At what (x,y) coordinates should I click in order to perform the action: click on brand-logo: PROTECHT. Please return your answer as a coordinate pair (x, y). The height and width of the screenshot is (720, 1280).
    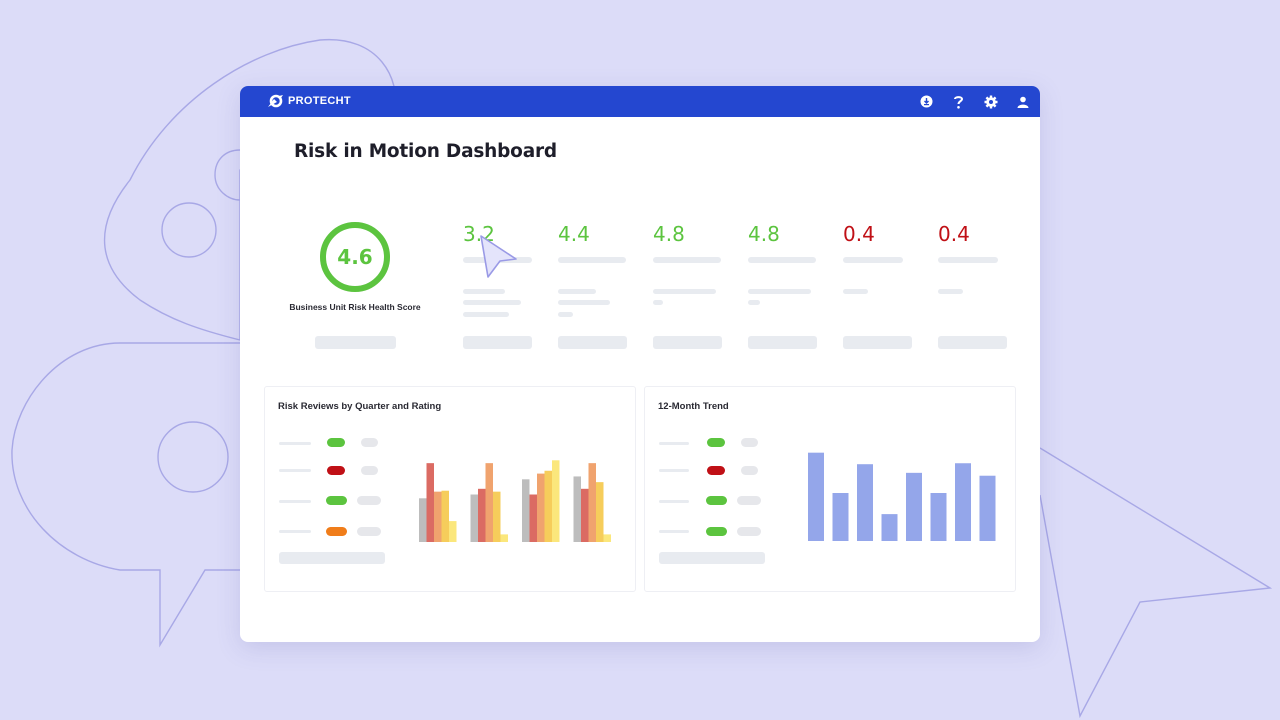
    Looking at the image, I should click on (309, 101).